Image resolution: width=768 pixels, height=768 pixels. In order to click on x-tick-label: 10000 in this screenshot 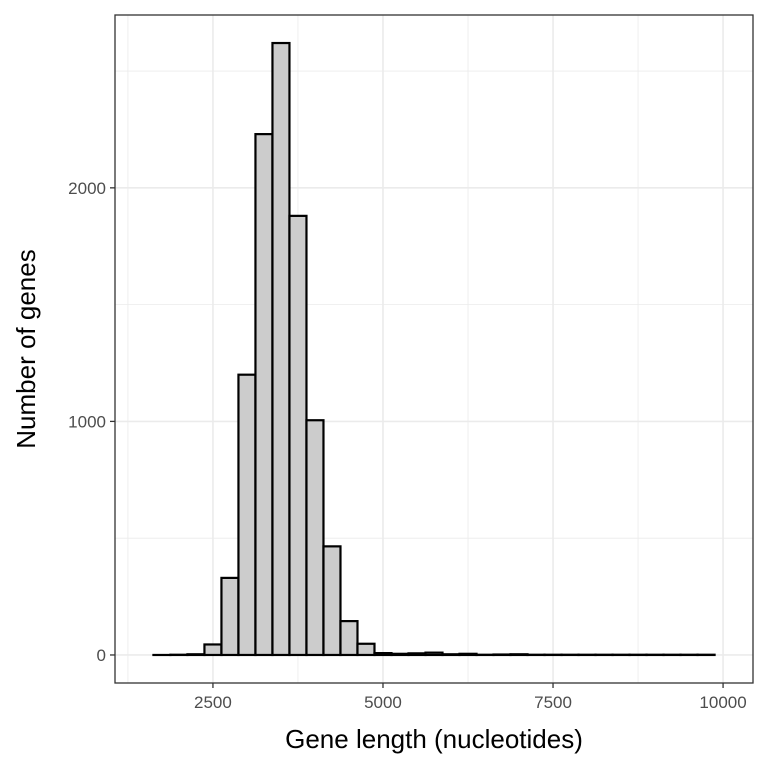, I will do `click(722, 702)`.